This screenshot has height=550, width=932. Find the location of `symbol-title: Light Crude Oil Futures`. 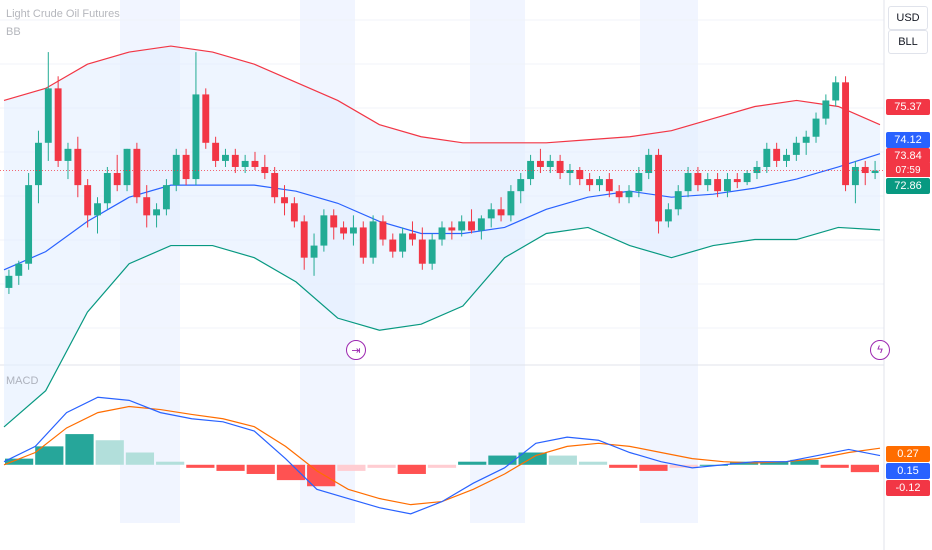

symbol-title: Light Crude Oil Futures is located at coordinates (63, 14).